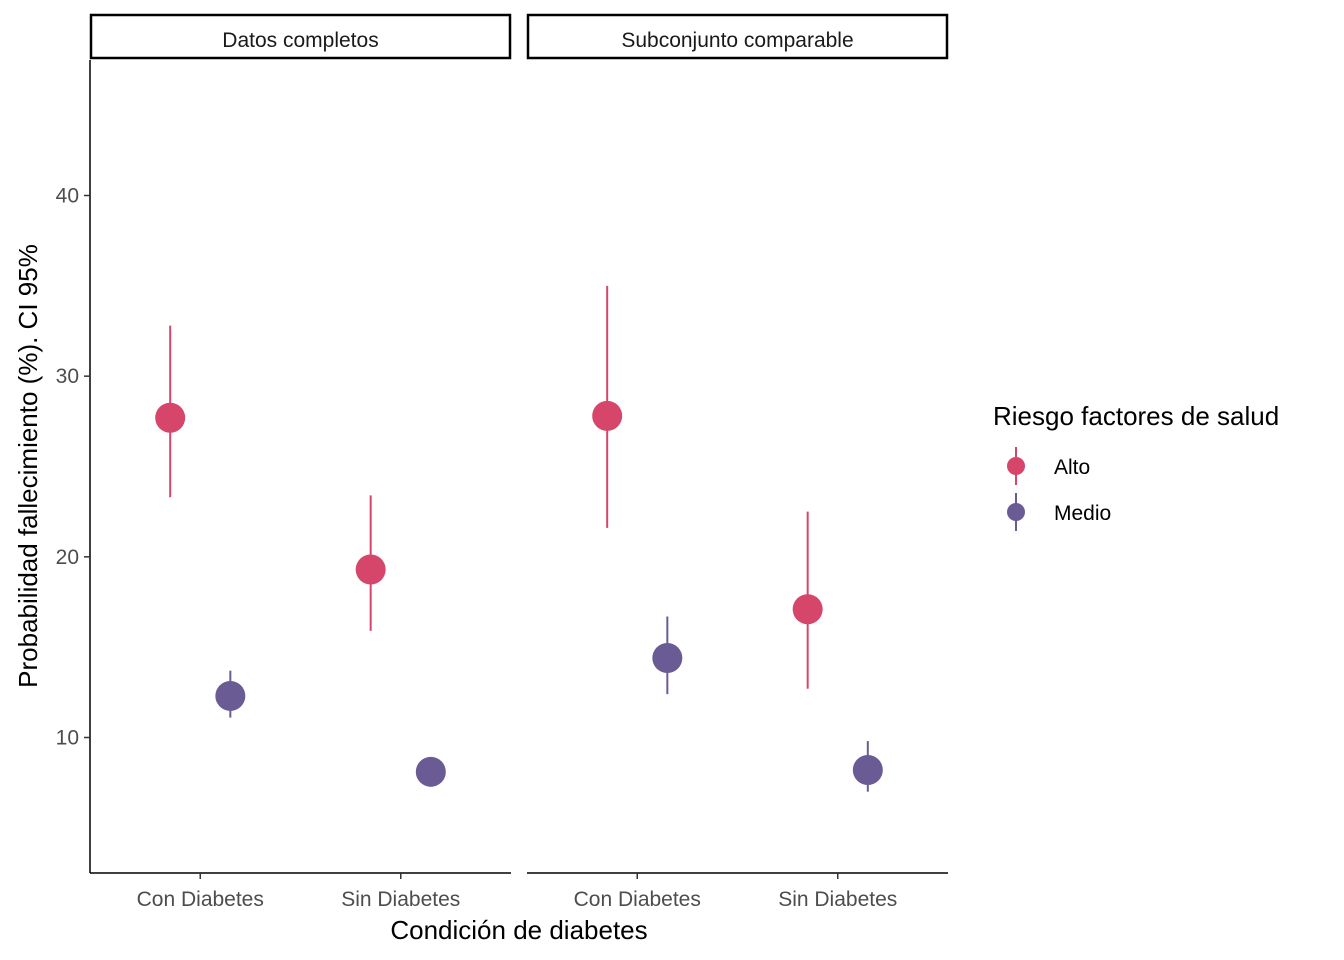 This screenshot has height=960, width=1344. What do you see at coordinates (300, 40) in the screenshot?
I see `facet-strip-label: Datos completos` at bounding box center [300, 40].